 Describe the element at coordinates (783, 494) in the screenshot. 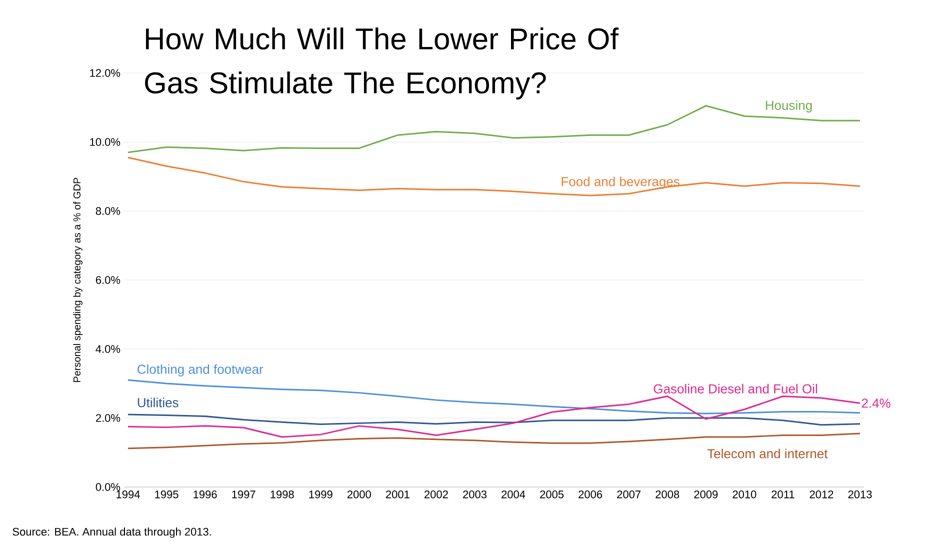

I see `x-tick-label: 2011` at that location.